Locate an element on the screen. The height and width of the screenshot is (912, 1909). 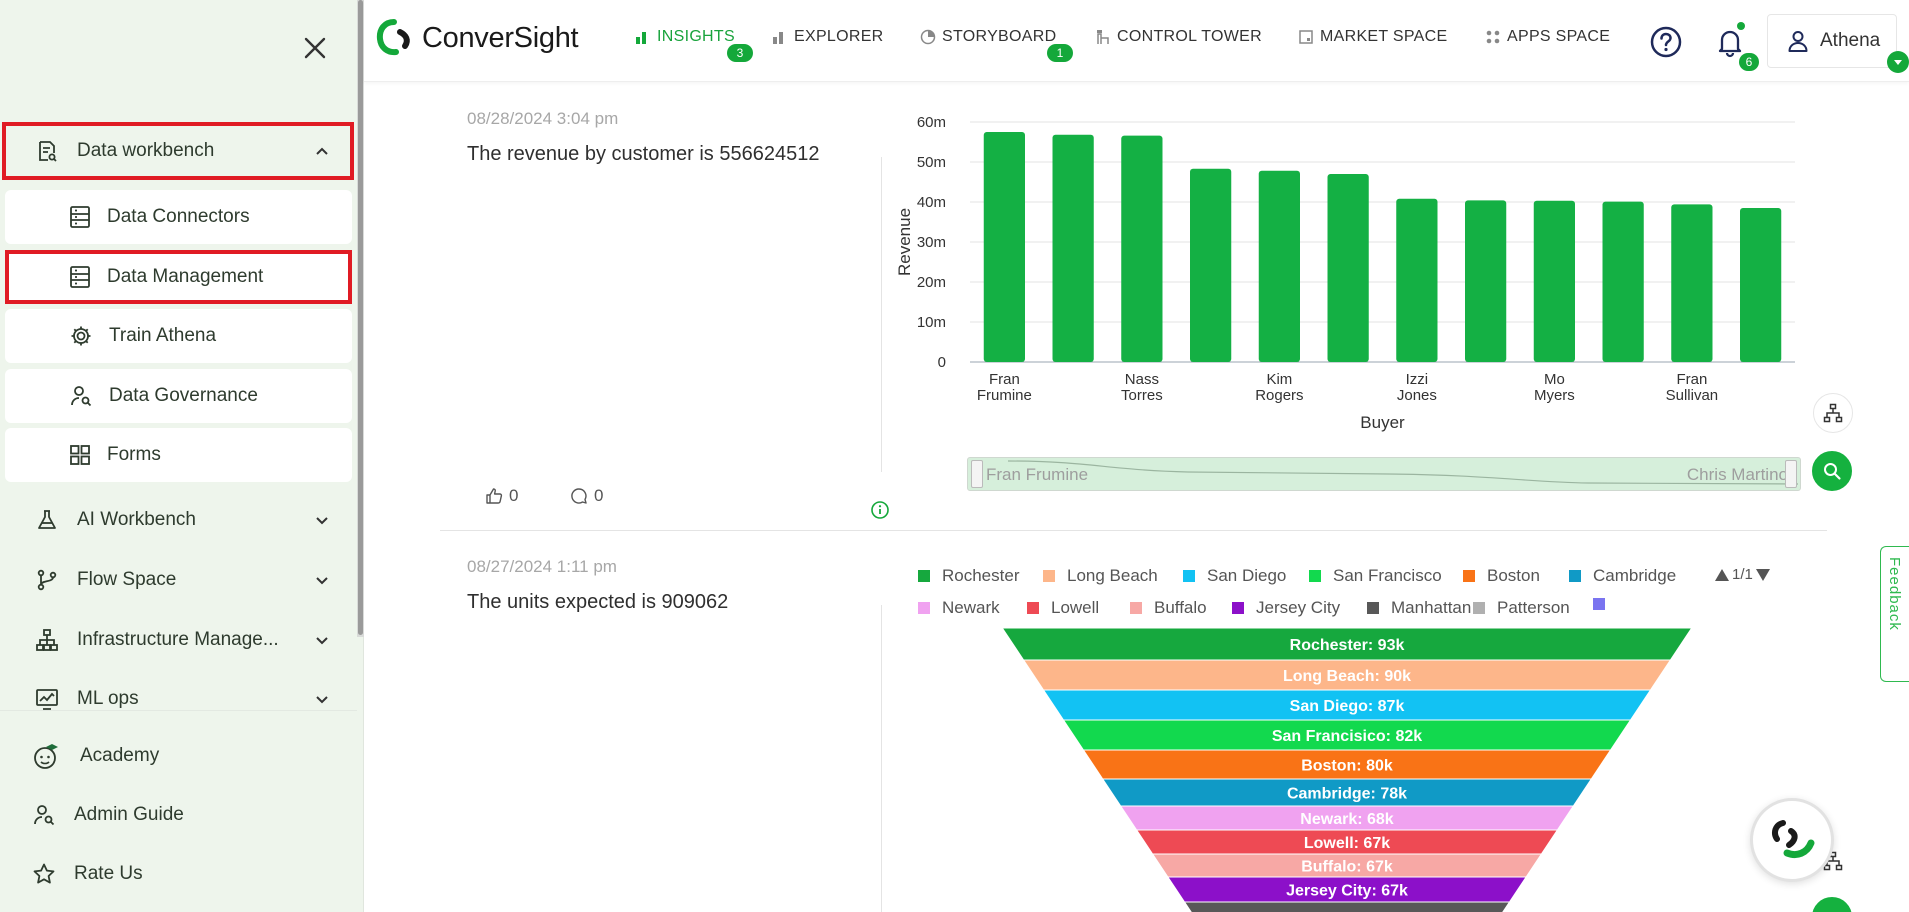
comment-button: 0 is located at coordinates (586, 496).